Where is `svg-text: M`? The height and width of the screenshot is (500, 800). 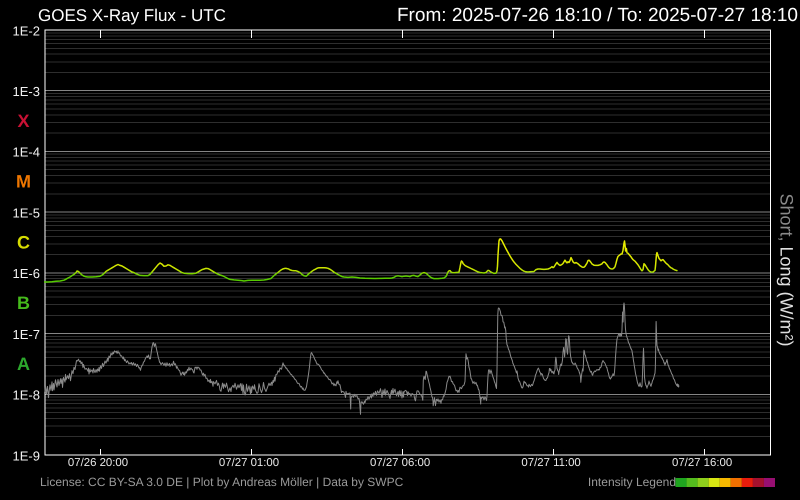 svg-text: M is located at coordinates (23, 182).